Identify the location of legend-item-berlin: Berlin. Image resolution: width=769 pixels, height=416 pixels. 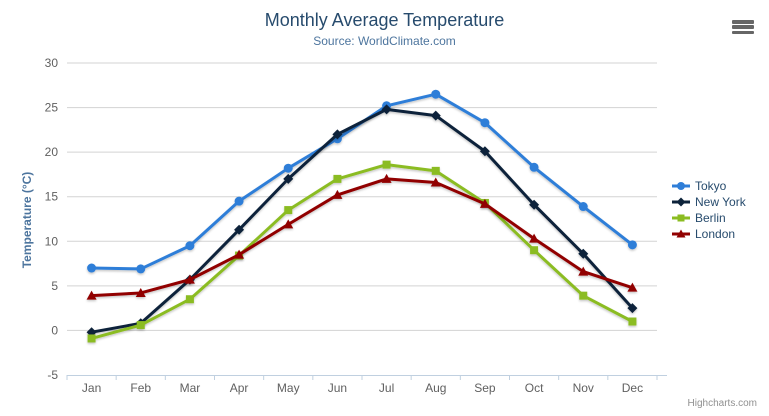
(709, 218).